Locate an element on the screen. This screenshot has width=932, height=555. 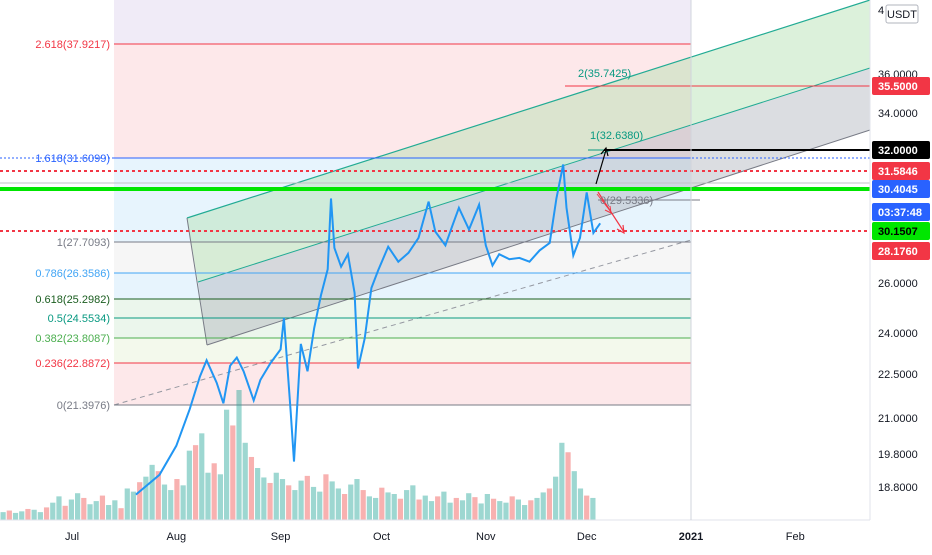
fib-level-label: 0.382(23.8087) is located at coordinates (72, 339).